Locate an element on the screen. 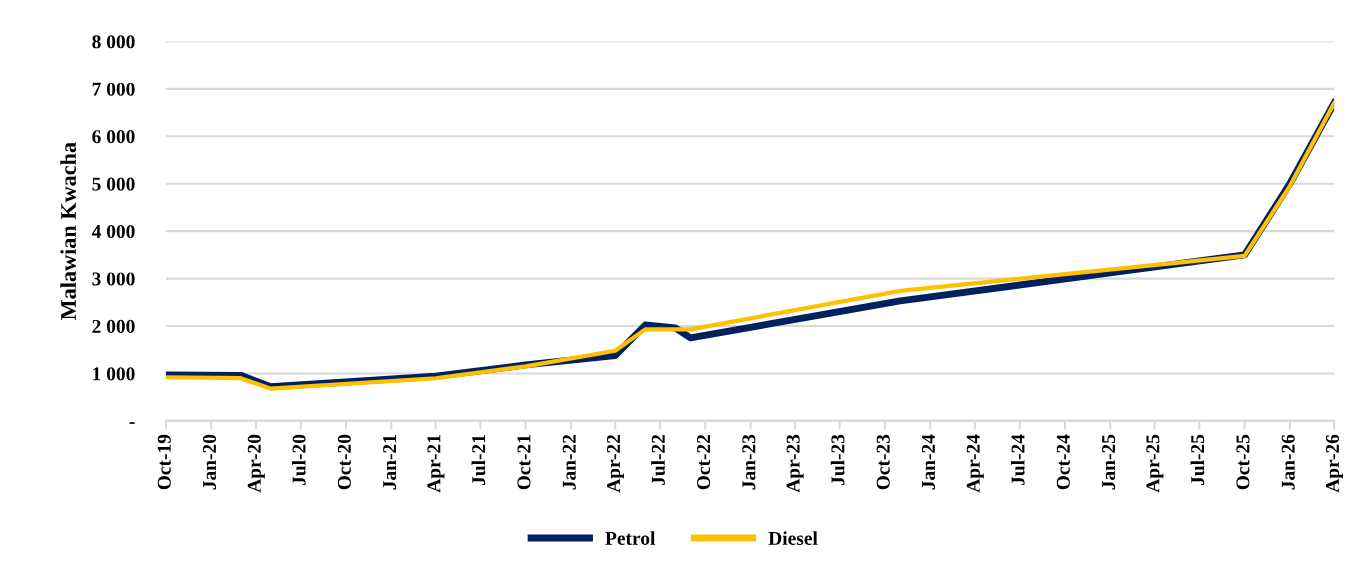 Image resolution: width=1349 pixels, height=575 pixels. x-tick-label: Jan-21 is located at coordinates (390, 462).